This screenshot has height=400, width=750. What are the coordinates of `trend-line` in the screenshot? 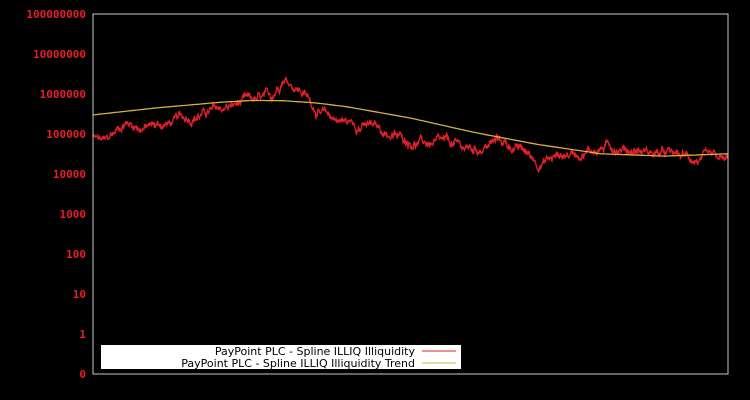 It's located at (410, 128).